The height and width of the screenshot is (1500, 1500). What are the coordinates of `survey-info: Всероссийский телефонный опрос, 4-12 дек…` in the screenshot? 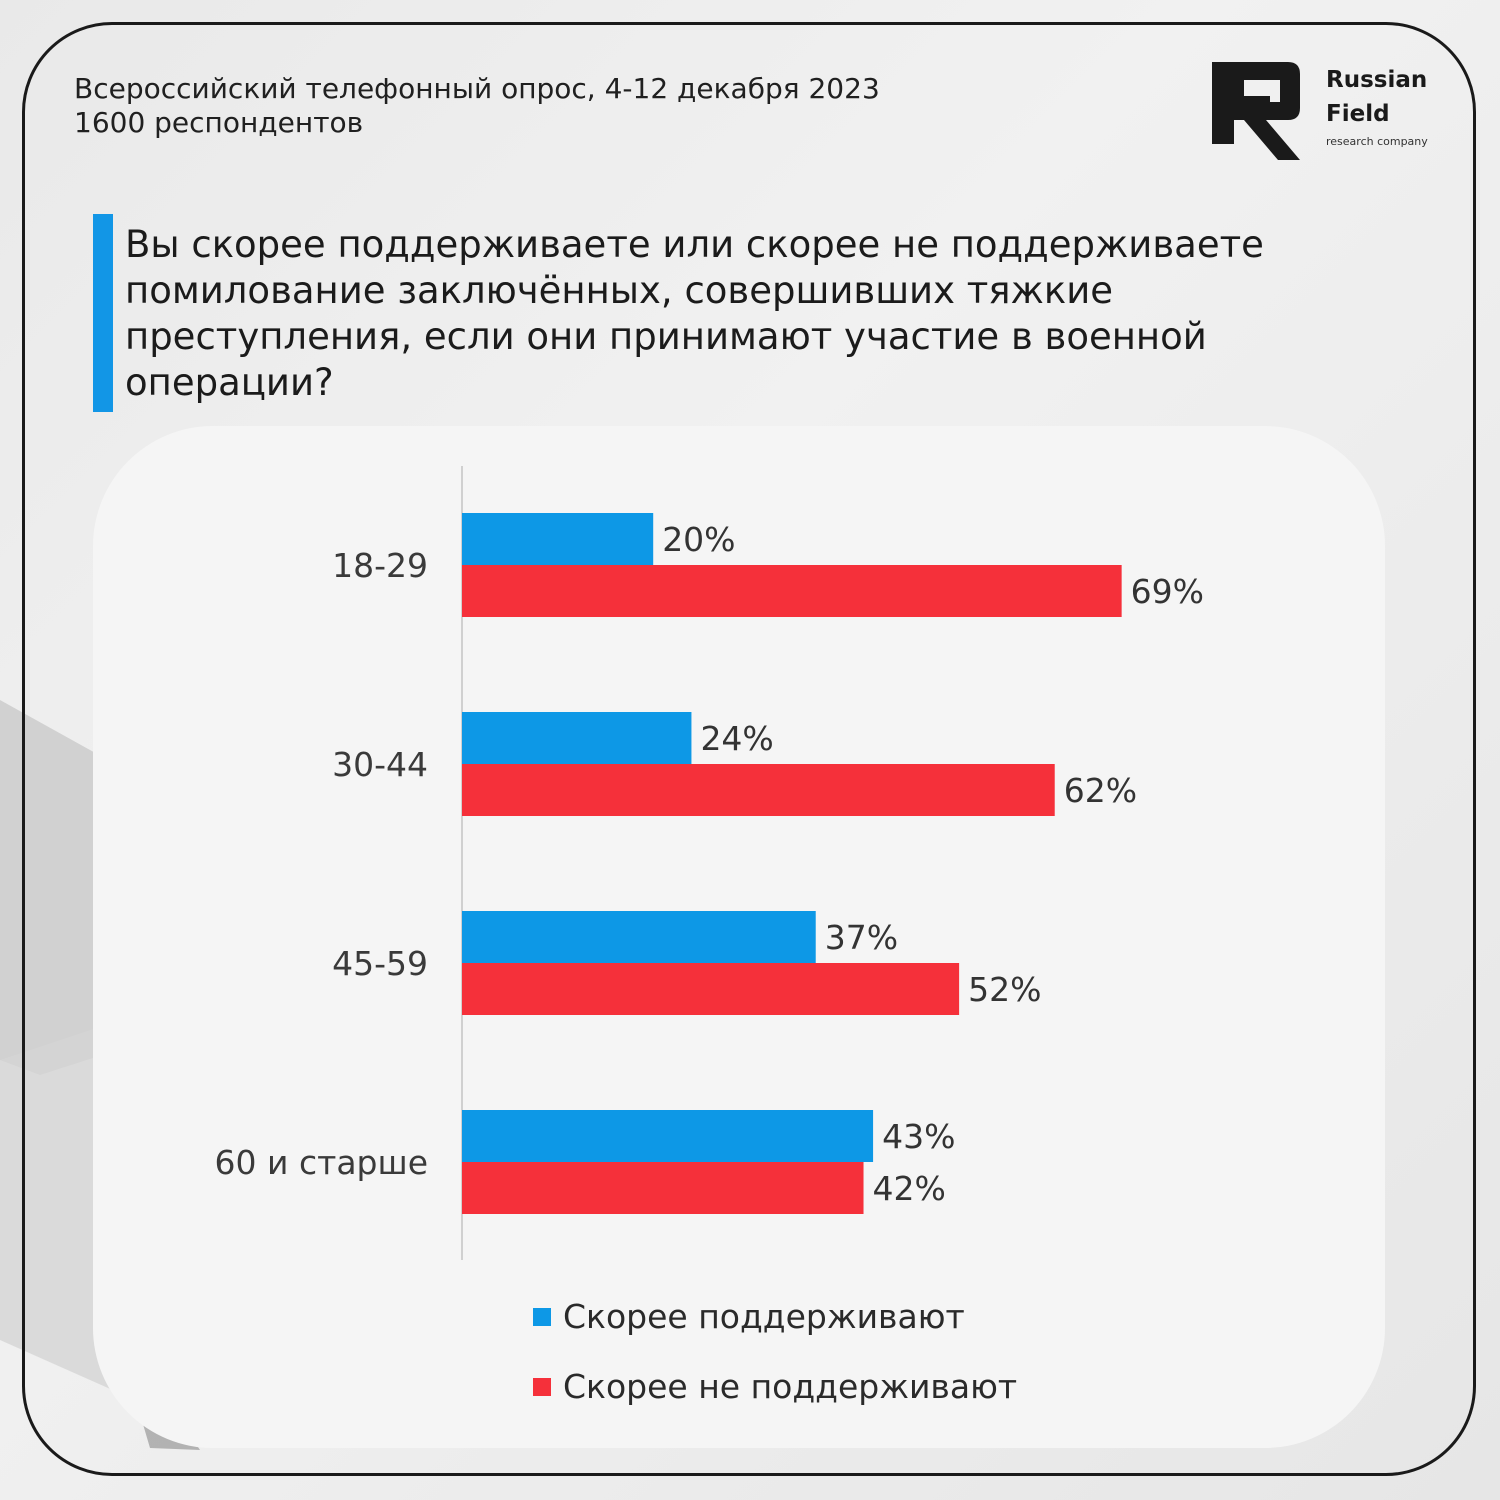 It's located at (477, 88).